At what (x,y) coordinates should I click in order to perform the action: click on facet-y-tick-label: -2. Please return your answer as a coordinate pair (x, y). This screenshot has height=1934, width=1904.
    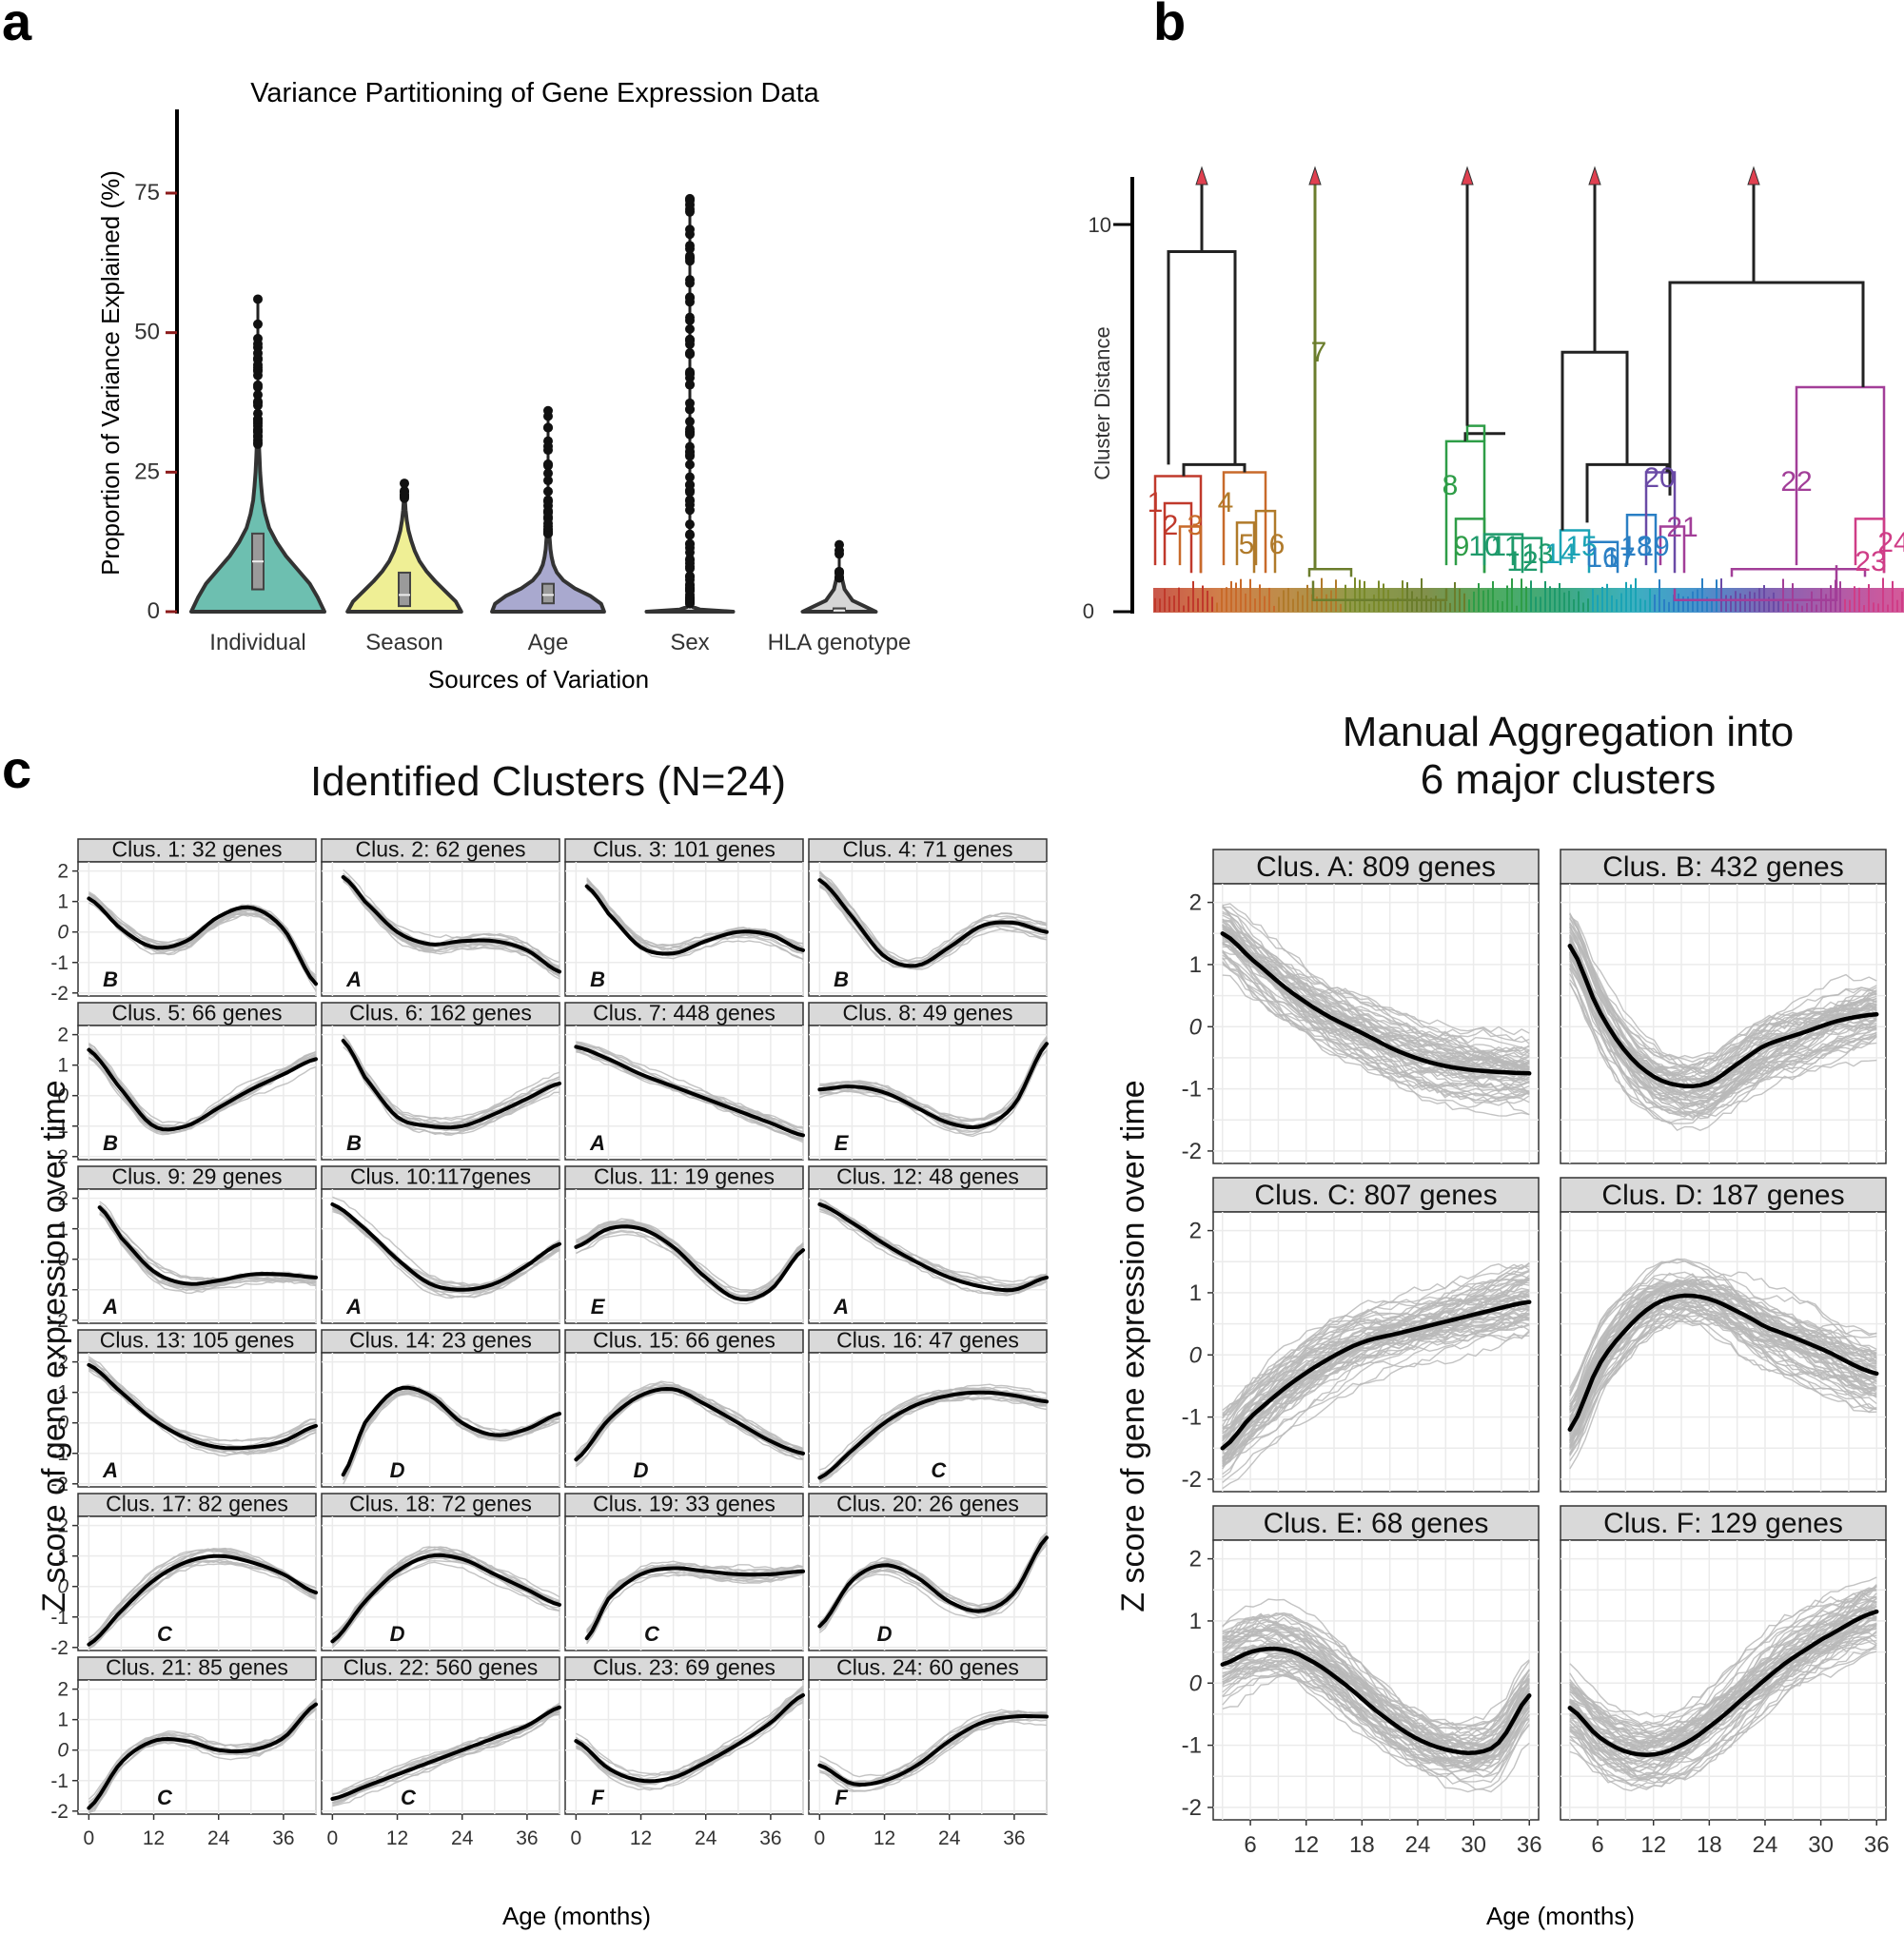
    Looking at the image, I should click on (59, 1321).